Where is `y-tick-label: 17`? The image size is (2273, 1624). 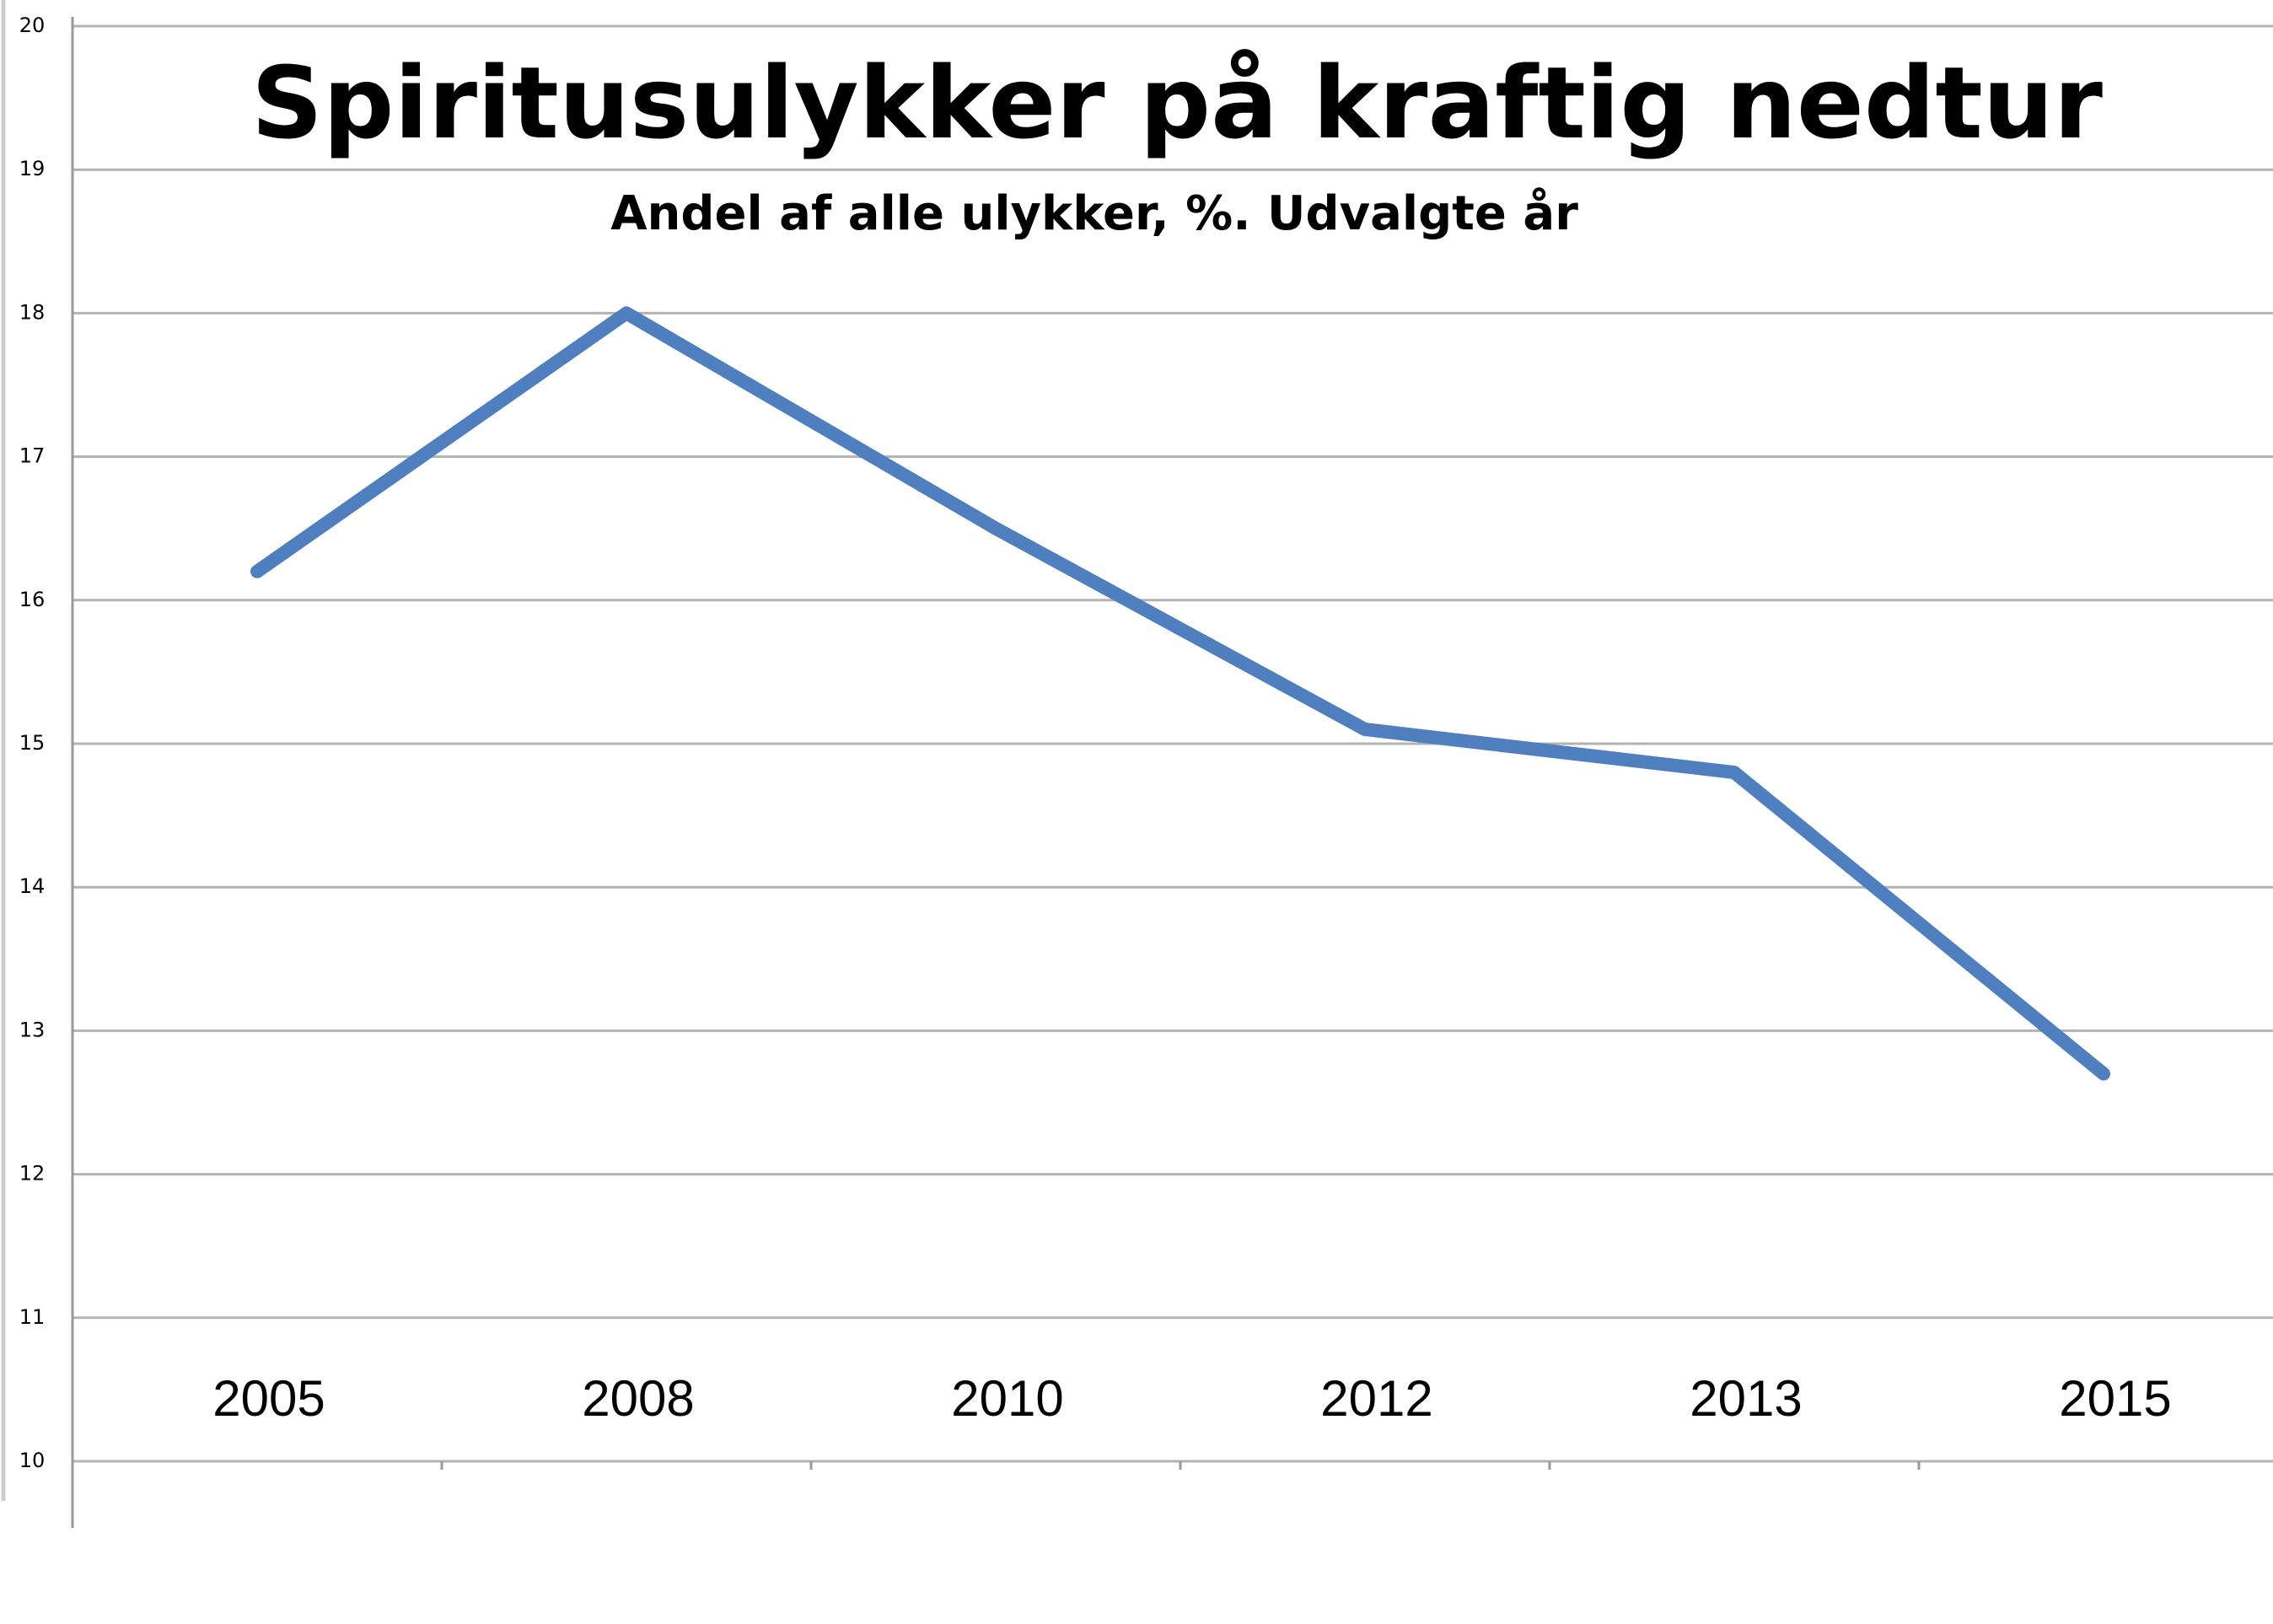
y-tick-label: 17 is located at coordinates (32, 456).